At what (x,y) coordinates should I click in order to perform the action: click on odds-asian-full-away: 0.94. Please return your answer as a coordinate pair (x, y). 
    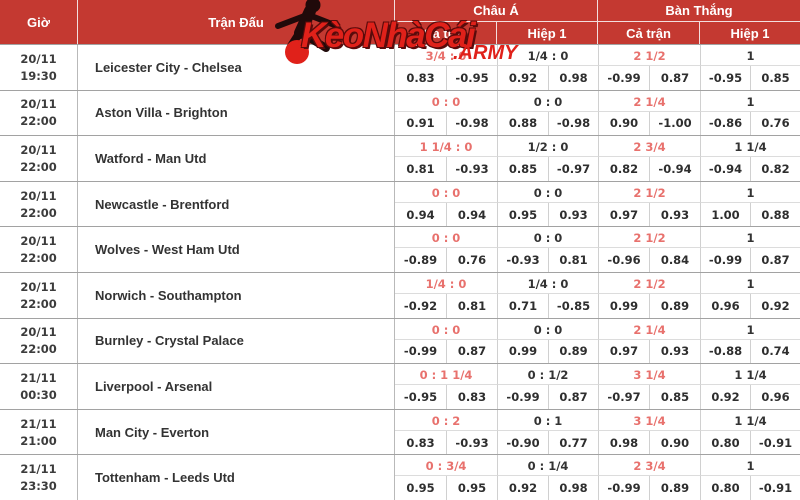
    Looking at the image, I should click on (471, 214).